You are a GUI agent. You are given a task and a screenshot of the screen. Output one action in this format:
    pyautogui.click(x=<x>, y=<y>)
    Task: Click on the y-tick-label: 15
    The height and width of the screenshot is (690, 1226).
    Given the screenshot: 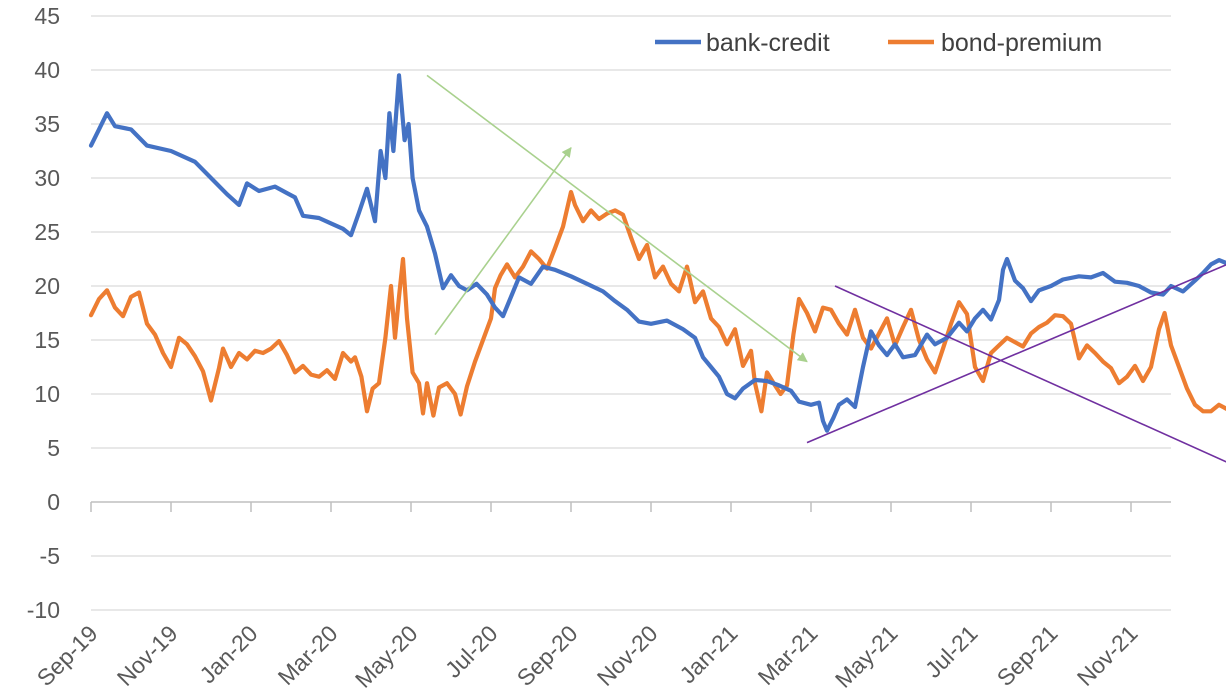 What is the action you would take?
    pyautogui.click(x=47, y=340)
    